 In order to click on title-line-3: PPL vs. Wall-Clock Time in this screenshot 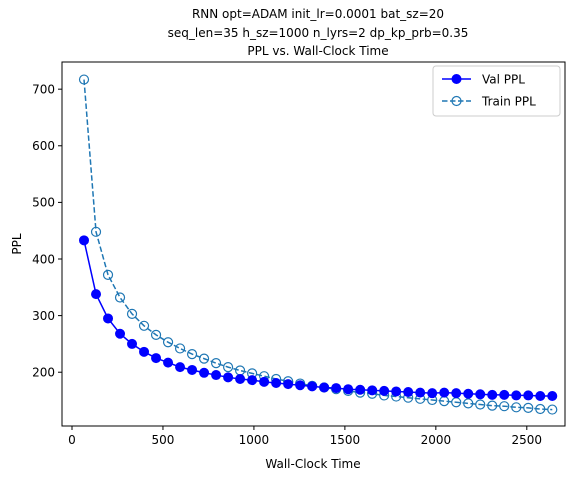, I will do `click(317, 51)`.